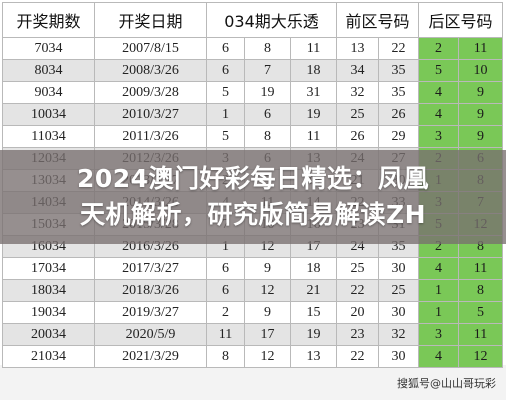 This screenshot has height=400, width=506. What do you see at coordinates (313, 290) in the screenshot?
I see `front-number-cell: 21` at bounding box center [313, 290].